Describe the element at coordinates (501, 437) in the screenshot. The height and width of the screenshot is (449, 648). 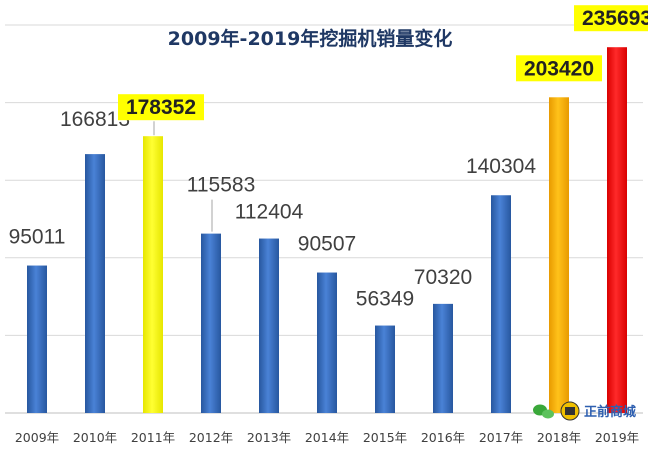
I see `x-tick-2017年: 2017年` at that location.